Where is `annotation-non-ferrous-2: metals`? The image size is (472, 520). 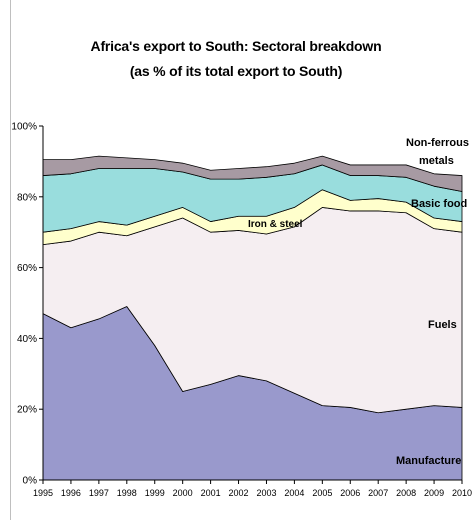
annotation-non-ferrous-2: metals is located at coordinates (436, 161).